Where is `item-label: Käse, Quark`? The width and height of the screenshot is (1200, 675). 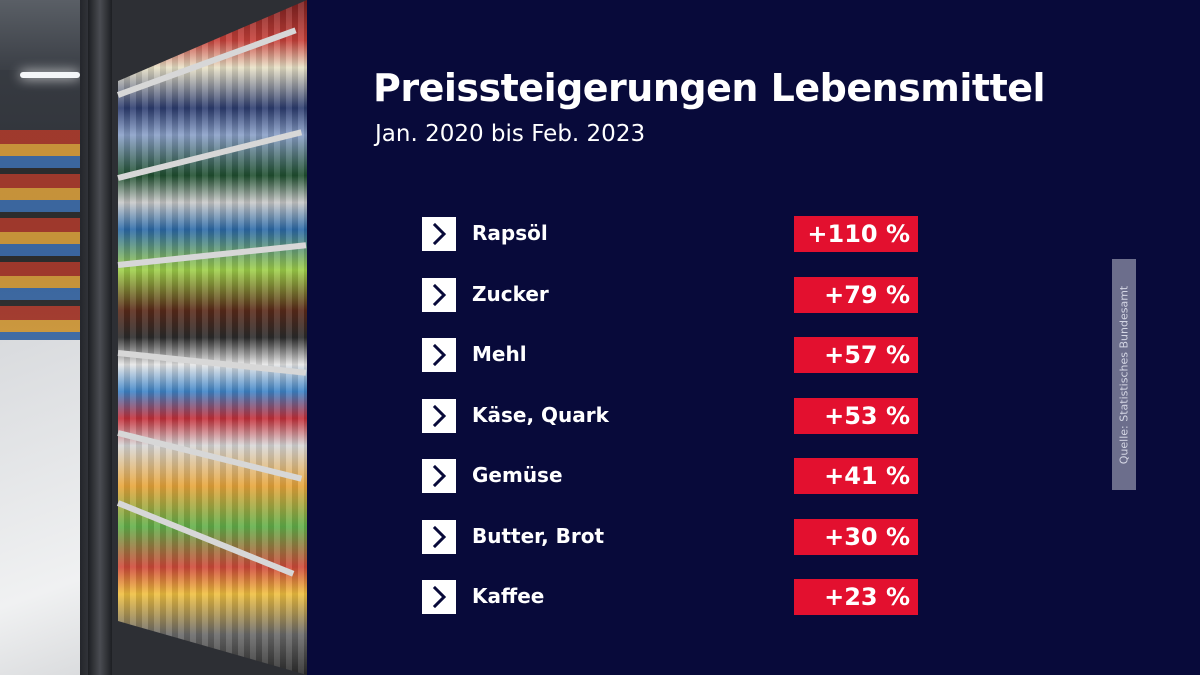 item-label: Käse, Quark is located at coordinates (540, 414).